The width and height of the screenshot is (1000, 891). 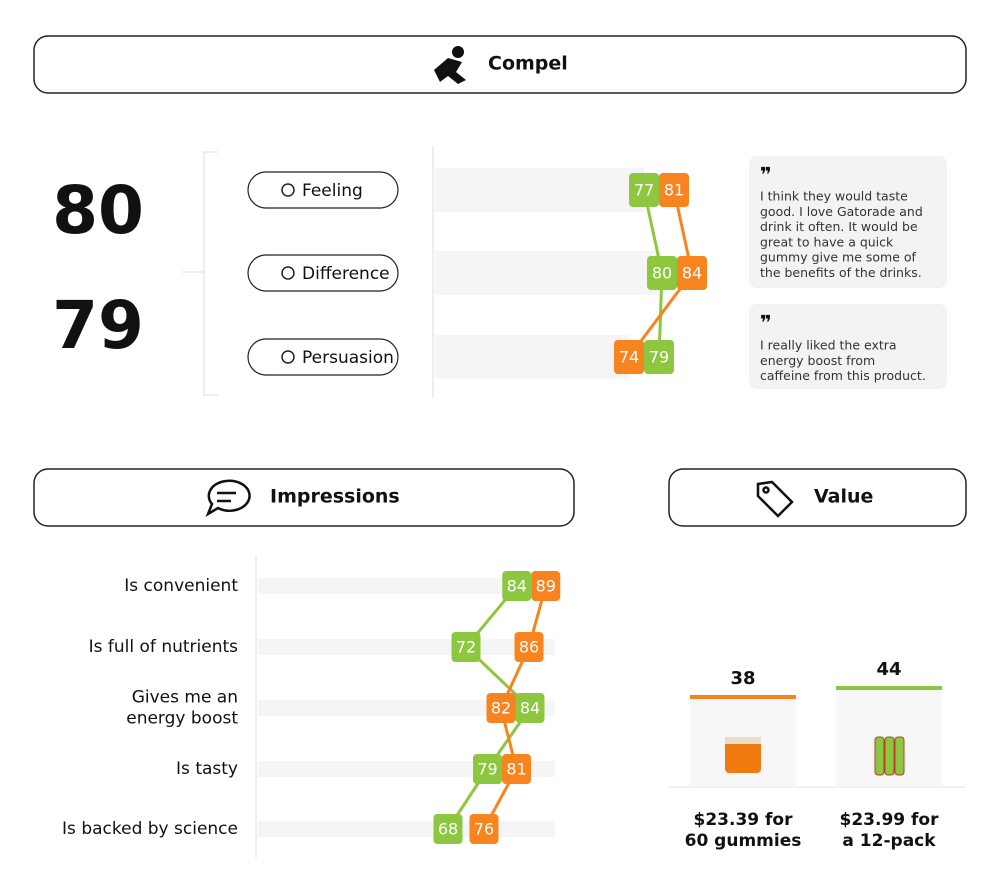 I want to click on value-label: 38, so click(x=742, y=678).